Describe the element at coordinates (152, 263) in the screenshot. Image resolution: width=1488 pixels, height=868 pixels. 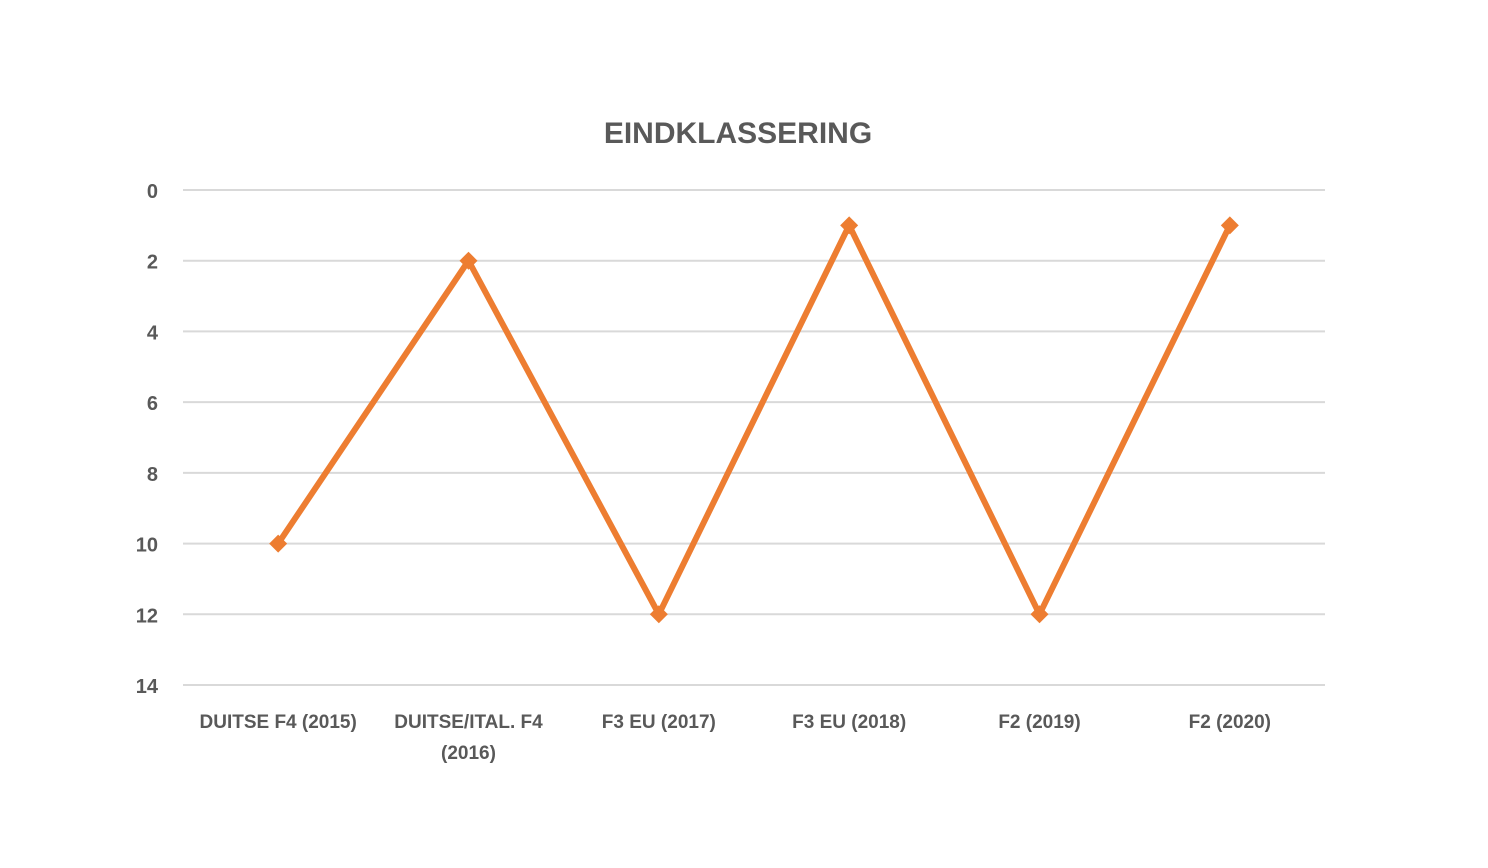
I see `y-tick-label: 2` at that location.